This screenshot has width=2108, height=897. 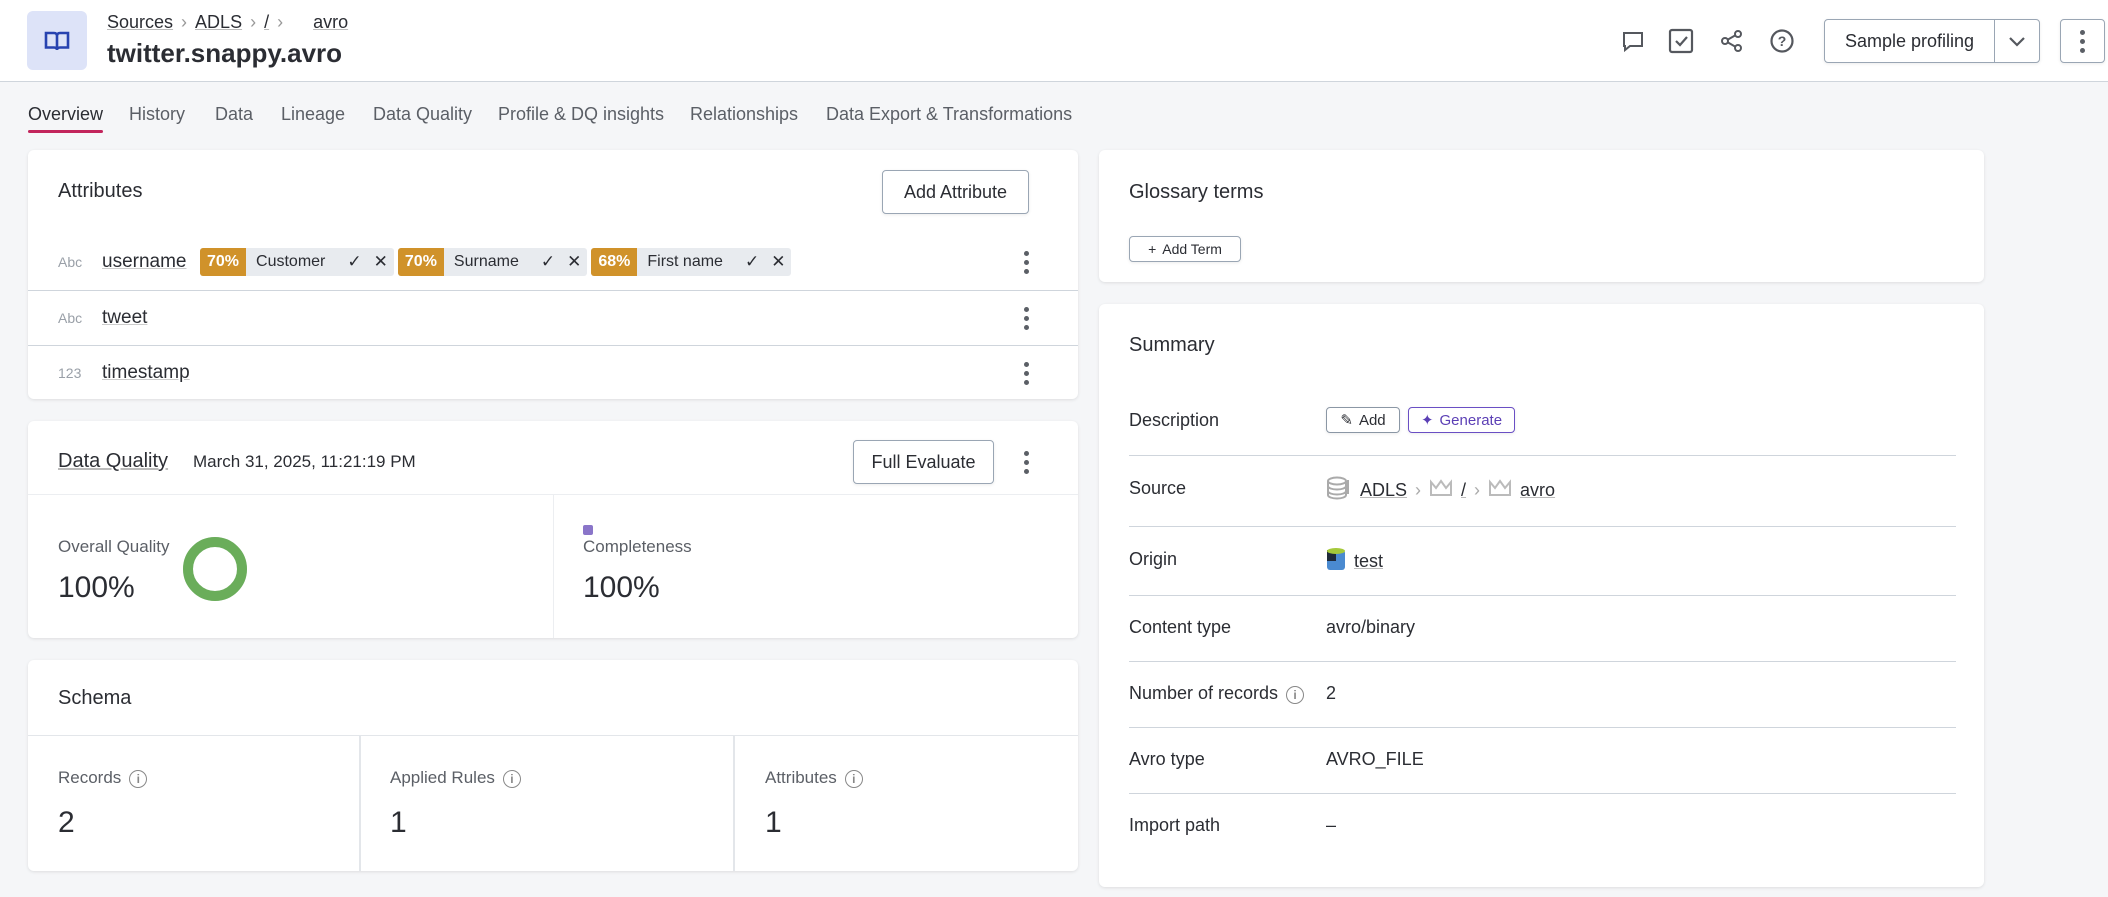 I want to click on attribute-row: Abc tweet, so click(x=553, y=318).